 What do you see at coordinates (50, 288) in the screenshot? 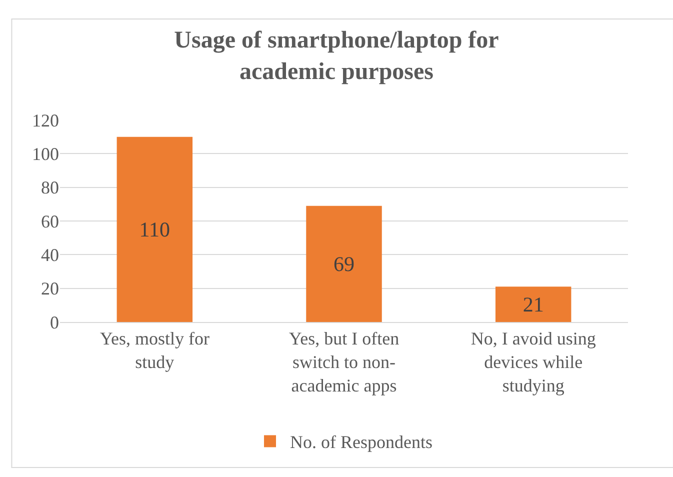
I see `y-tick-label: 20` at bounding box center [50, 288].